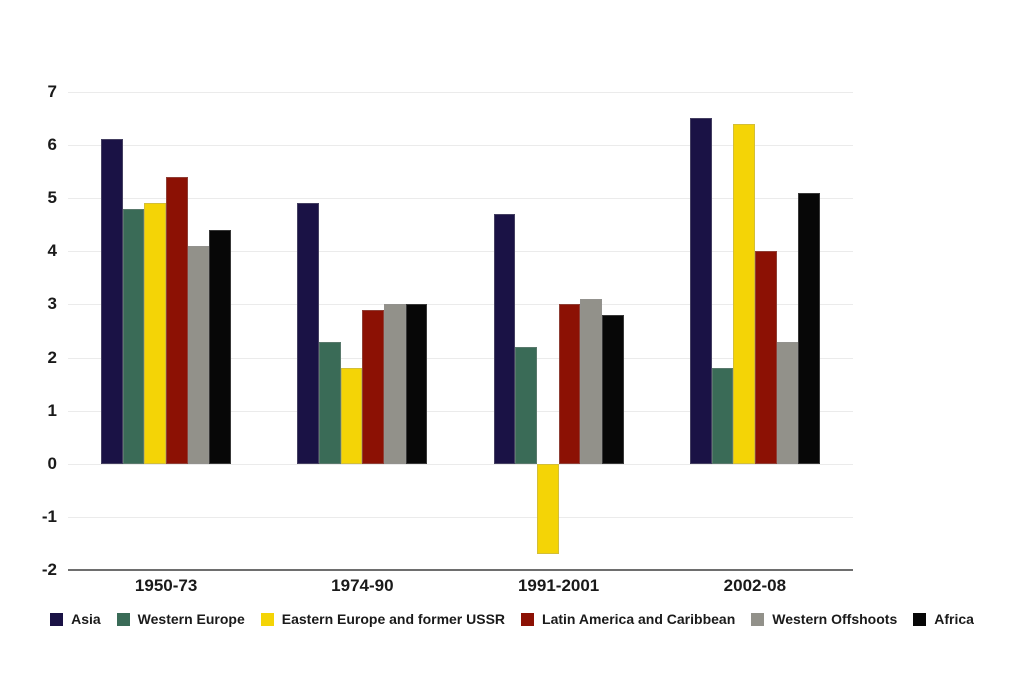 The width and height of the screenshot is (1024, 695). Describe the element at coordinates (49, 517) in the screenshot. I see `y-axis-tick-label: -1` at that location.